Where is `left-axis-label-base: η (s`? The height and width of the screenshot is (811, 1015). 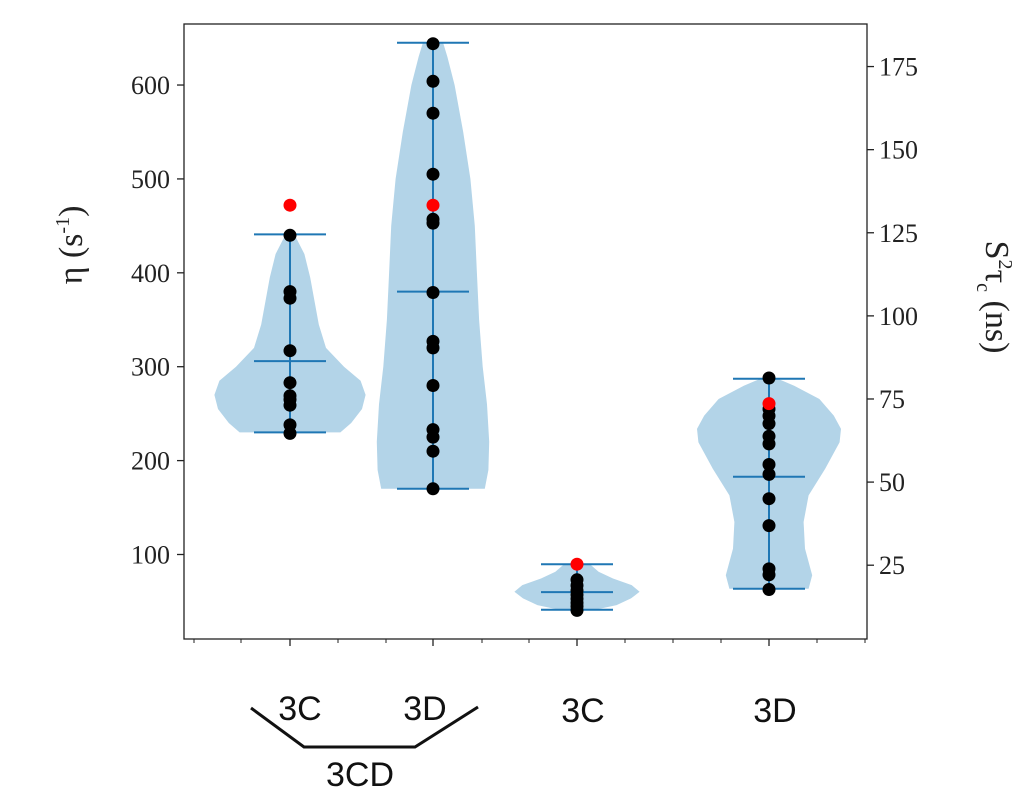 left-axis-label-base: η (s is located at coordinates (71, 259).